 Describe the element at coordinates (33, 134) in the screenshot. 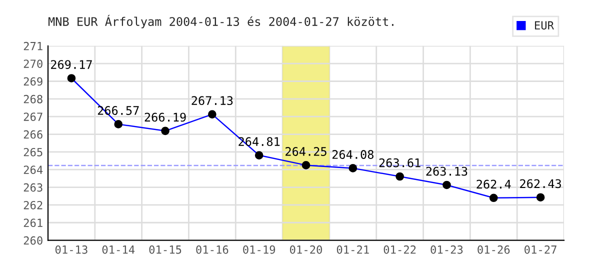

I see `y-tick-label: 266` at that location.